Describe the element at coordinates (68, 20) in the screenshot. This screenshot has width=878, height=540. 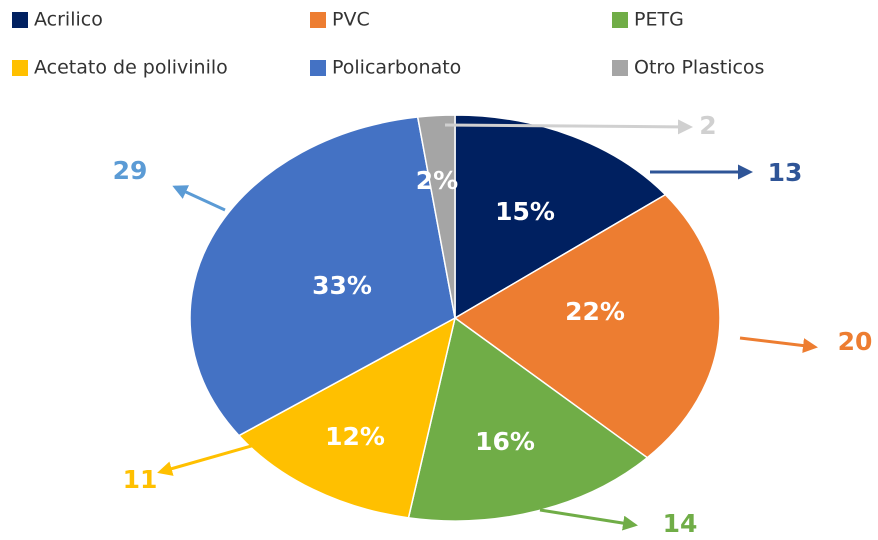
I see `legend-label: Acrilico` at that location.